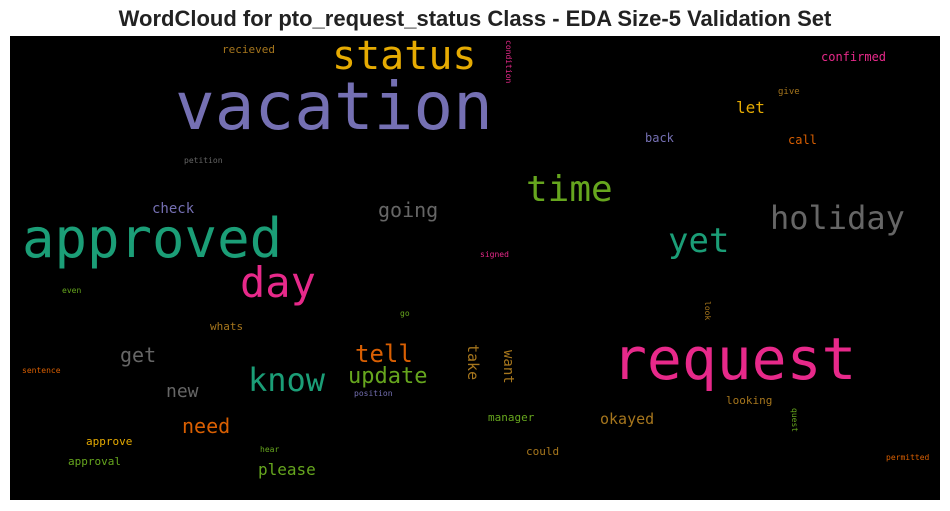 The image size is (950, 511). What do you see at coordinates (473, 362) in the screenshot?
I see `word-take: take` at bounding box center [473, 362].